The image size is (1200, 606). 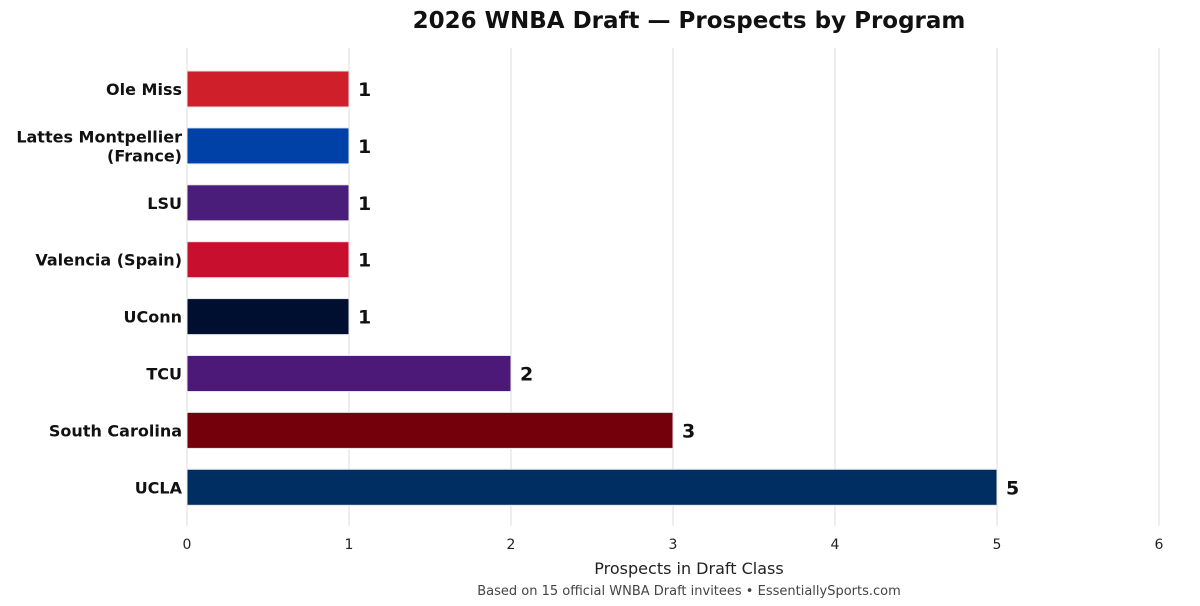 I want to click on category-label: Lattes Montpellier, so click(x=99, y=136).